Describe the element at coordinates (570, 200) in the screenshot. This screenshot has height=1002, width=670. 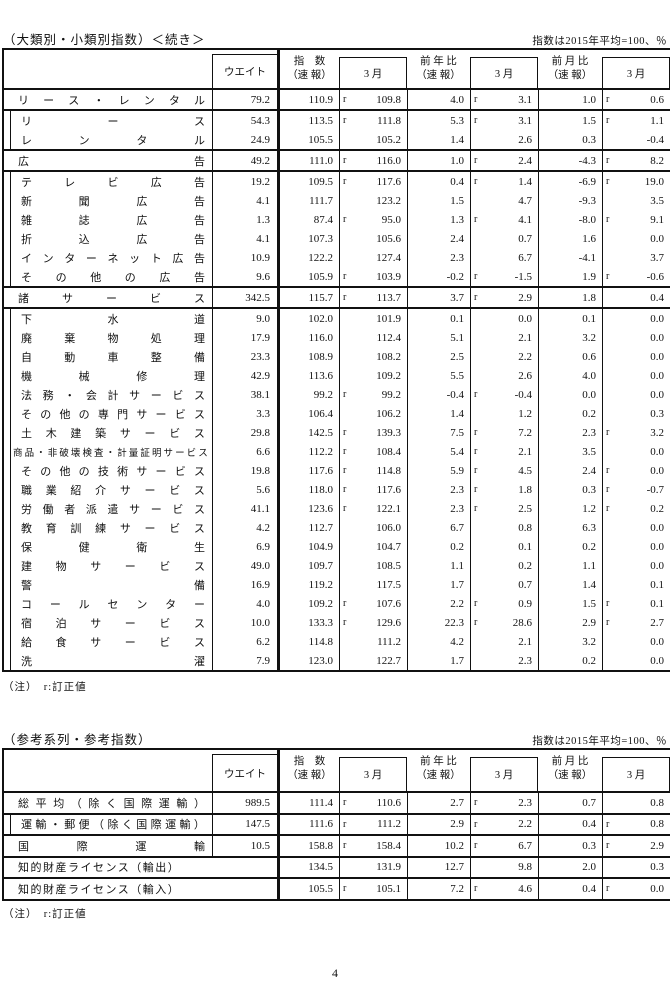
I see `cell-value: -9.3` at that location.